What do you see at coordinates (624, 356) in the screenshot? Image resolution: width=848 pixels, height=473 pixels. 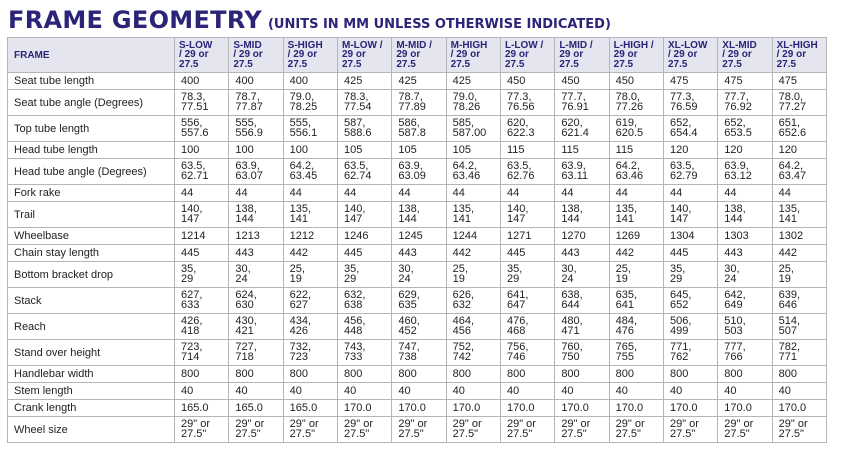 I see `cell-line: 755` at bounding box center [624, 356].